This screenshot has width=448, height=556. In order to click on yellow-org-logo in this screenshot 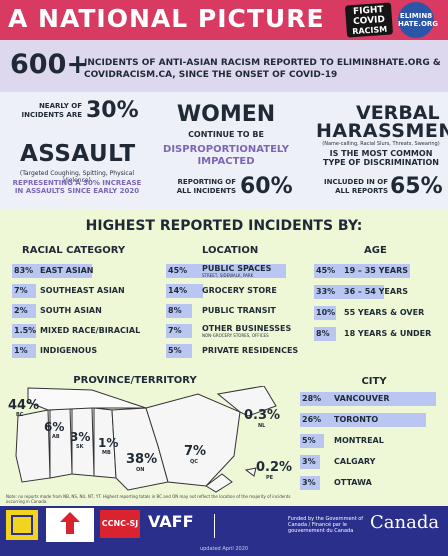, I will do `click(22, 525)`.